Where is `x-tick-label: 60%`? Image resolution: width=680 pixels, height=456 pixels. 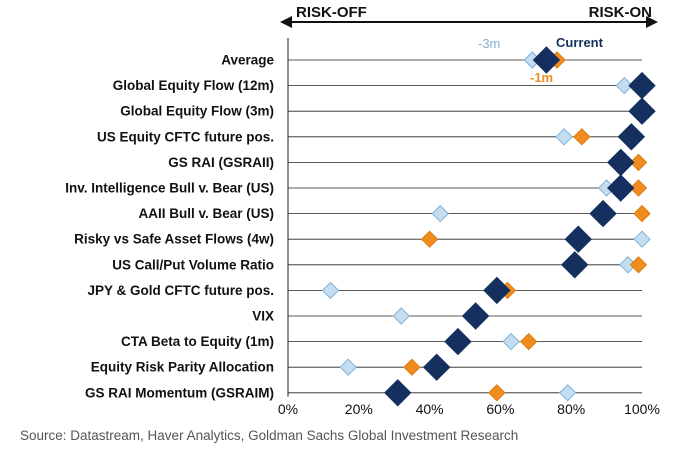
x-tick-label: 60% is located at coordinates (500, 409).